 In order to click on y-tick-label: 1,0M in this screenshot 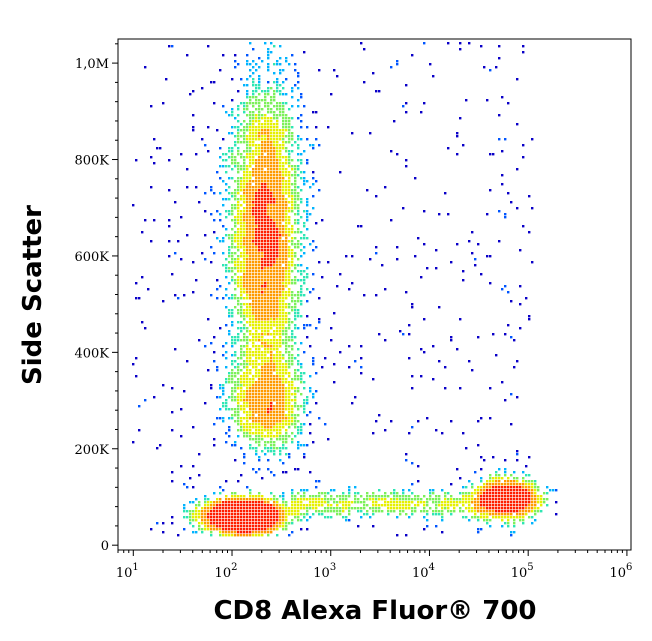, I will do `click(92, 64)`.